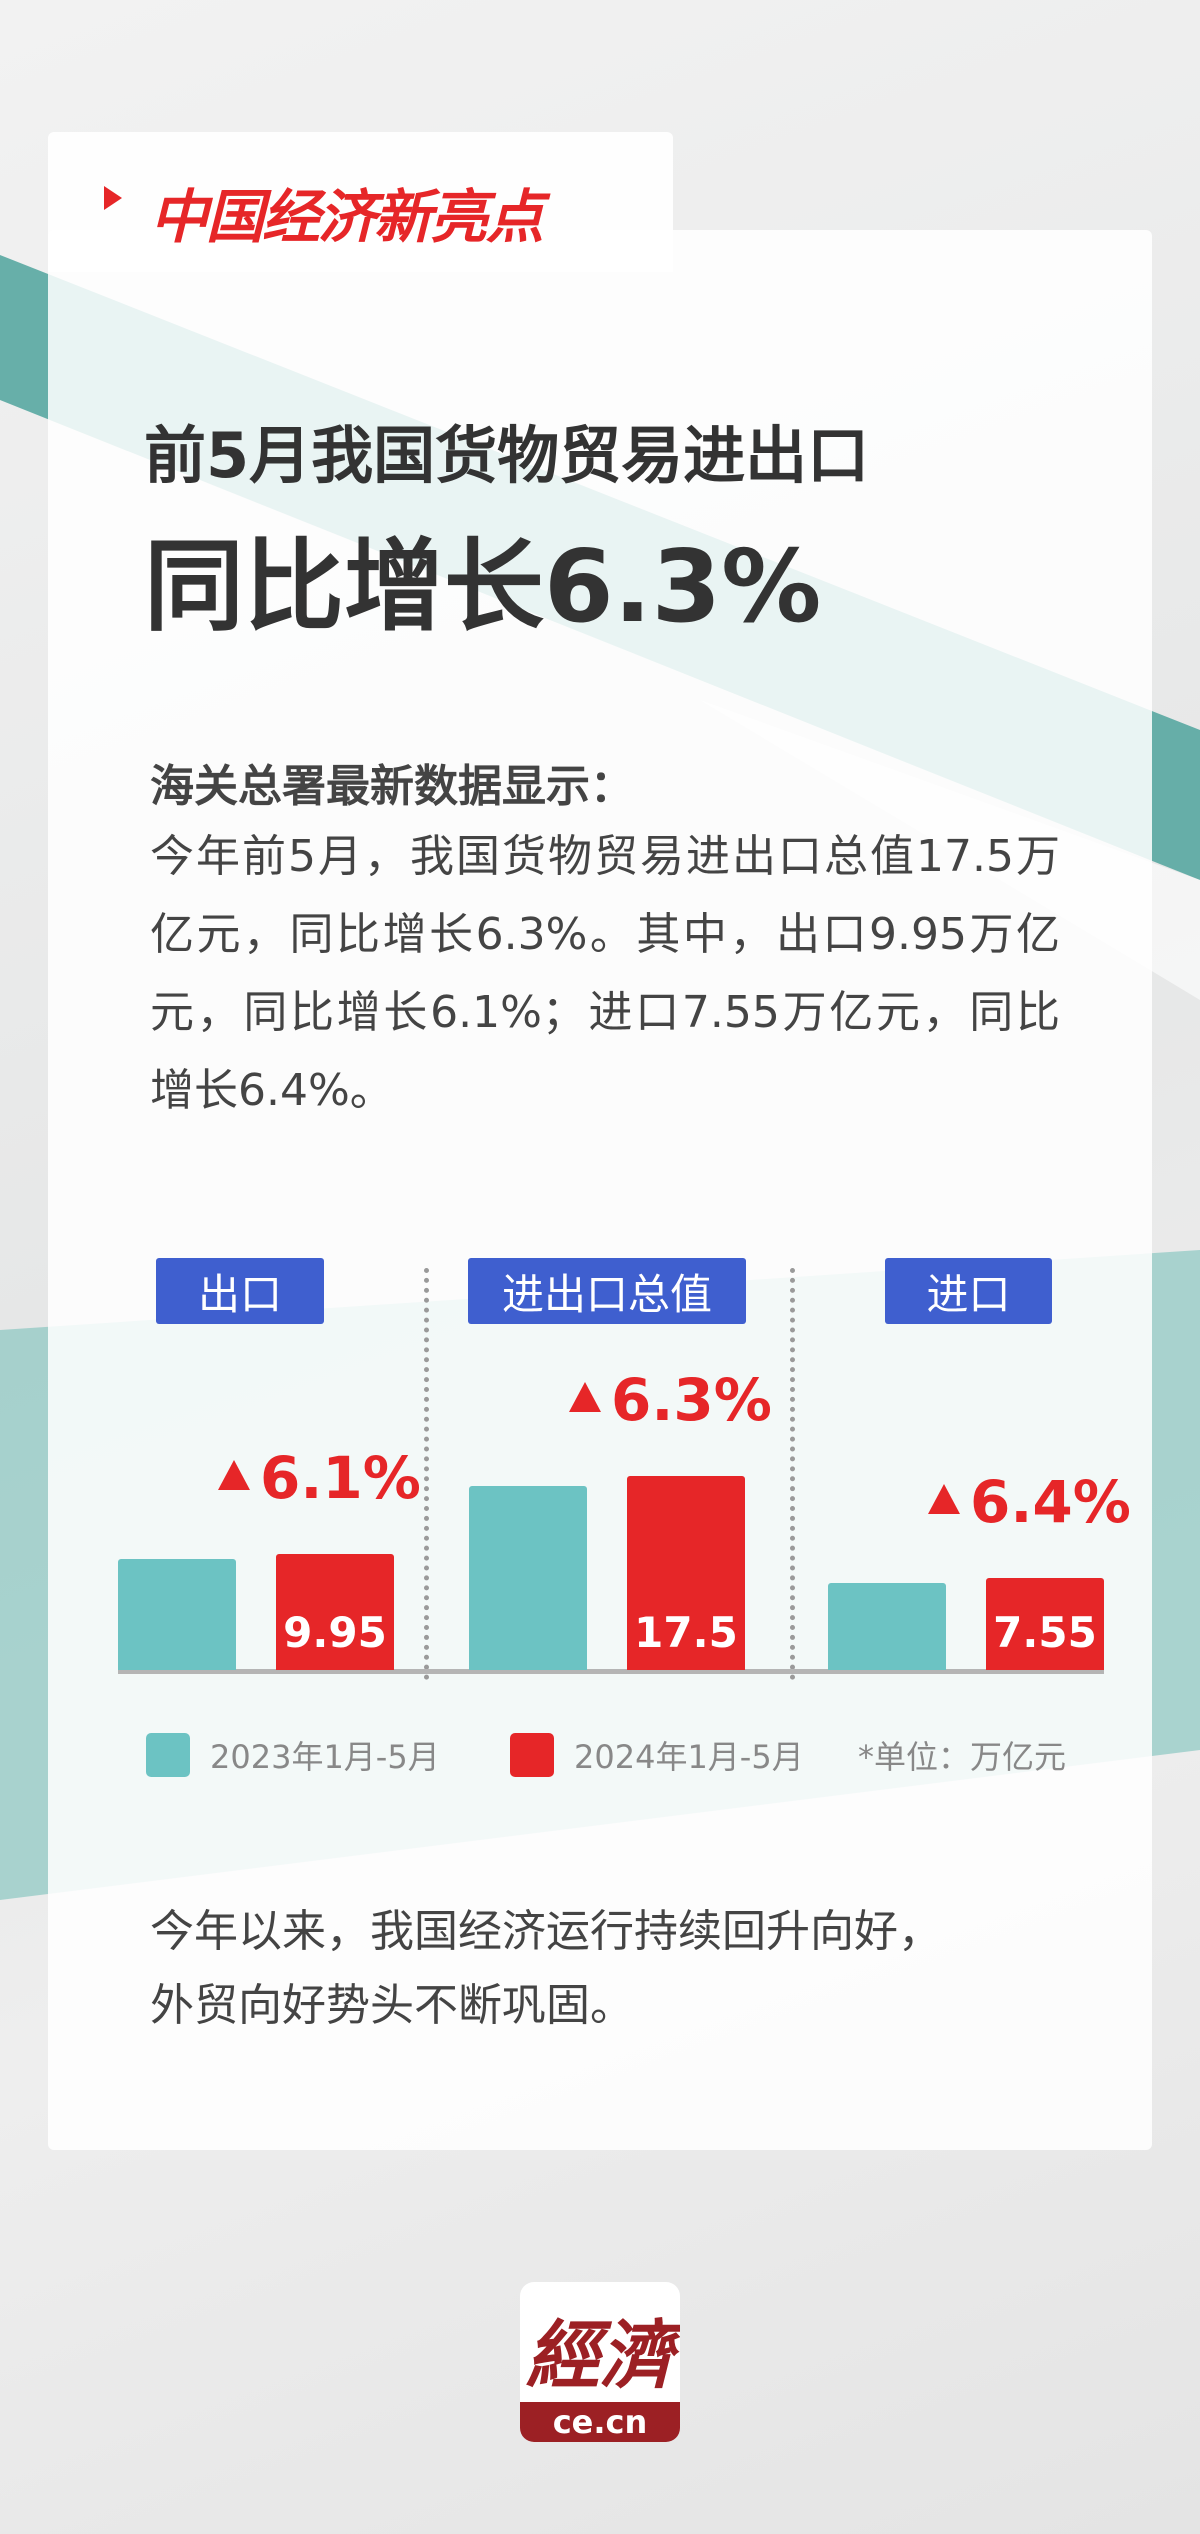 The height and width of the screenshot is (2534, 1200). What do you see at coordinates (113, 198) in the screenshot?
I see `play-triangle-icon` at bounding box center [113, 198].